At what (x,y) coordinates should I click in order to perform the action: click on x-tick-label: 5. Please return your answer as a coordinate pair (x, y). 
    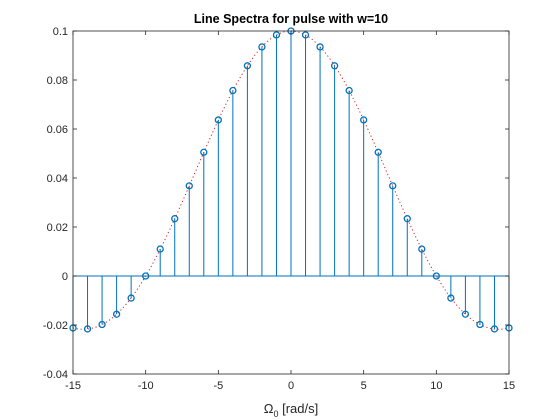
    Looking at the image, I should click on (364, 386).